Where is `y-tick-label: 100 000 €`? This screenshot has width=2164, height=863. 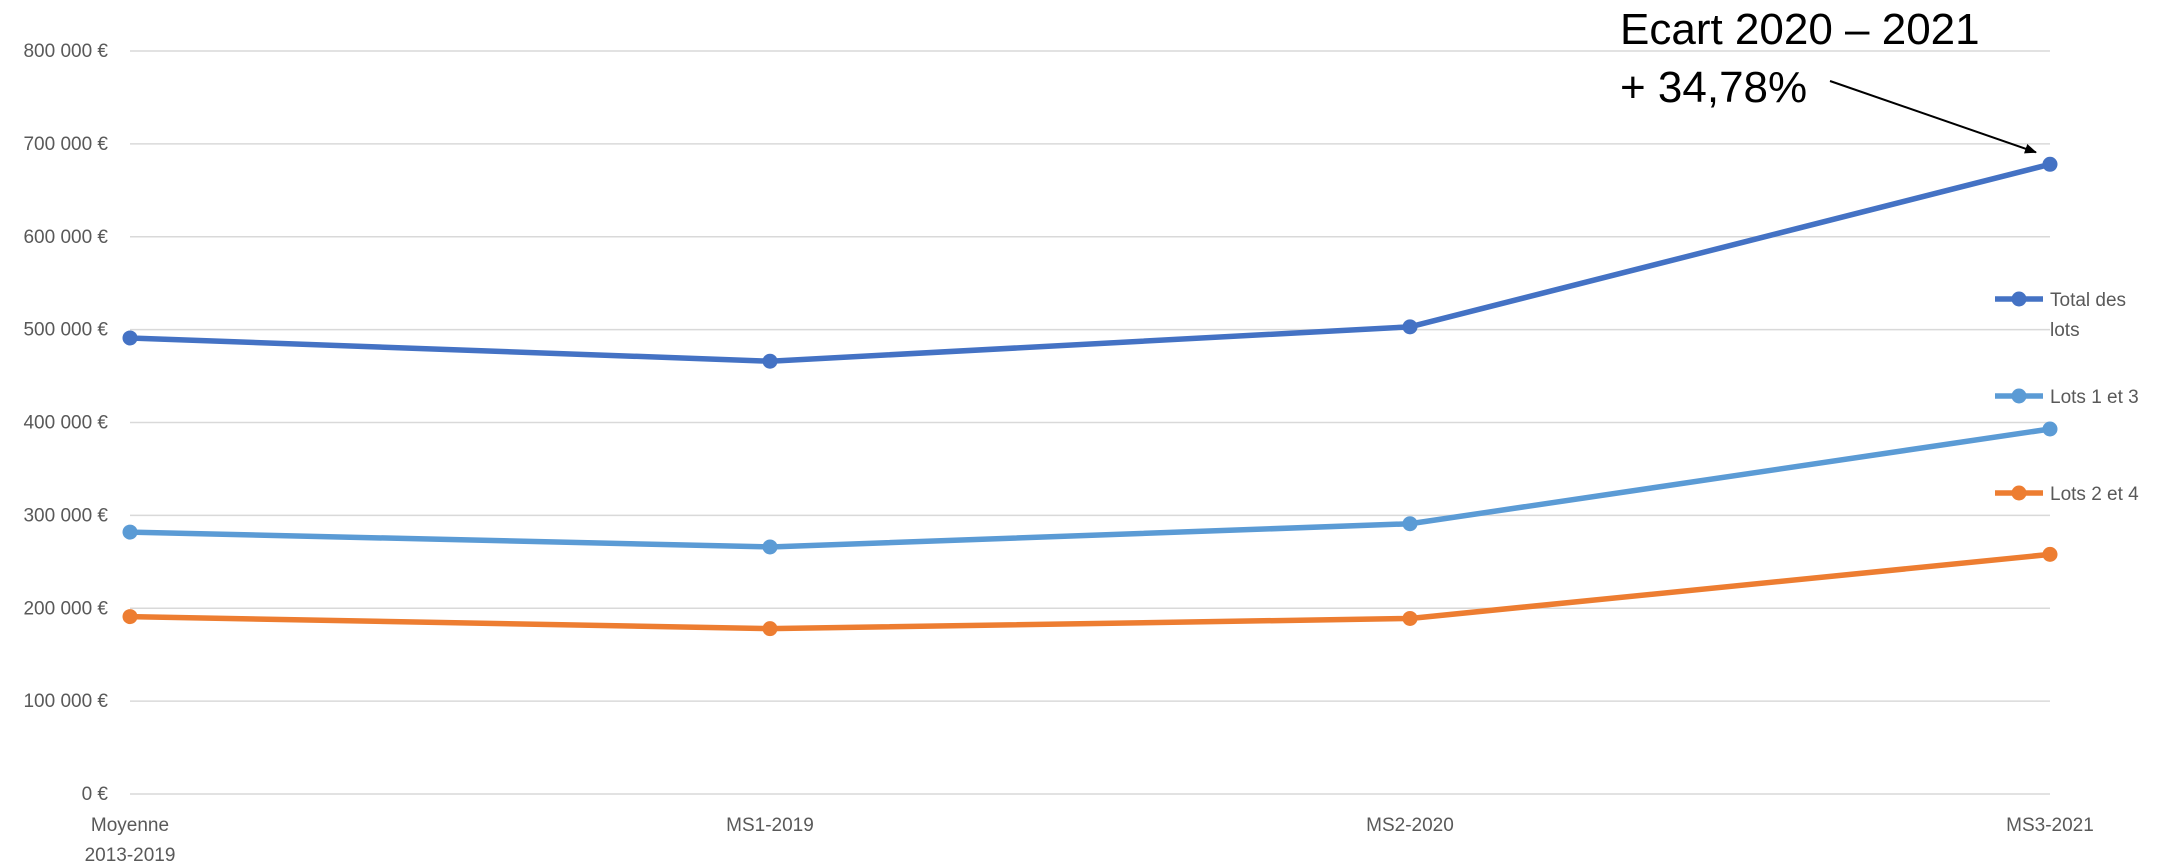
y-tick-label: 100 000 € is located at coordinates (65, 701).